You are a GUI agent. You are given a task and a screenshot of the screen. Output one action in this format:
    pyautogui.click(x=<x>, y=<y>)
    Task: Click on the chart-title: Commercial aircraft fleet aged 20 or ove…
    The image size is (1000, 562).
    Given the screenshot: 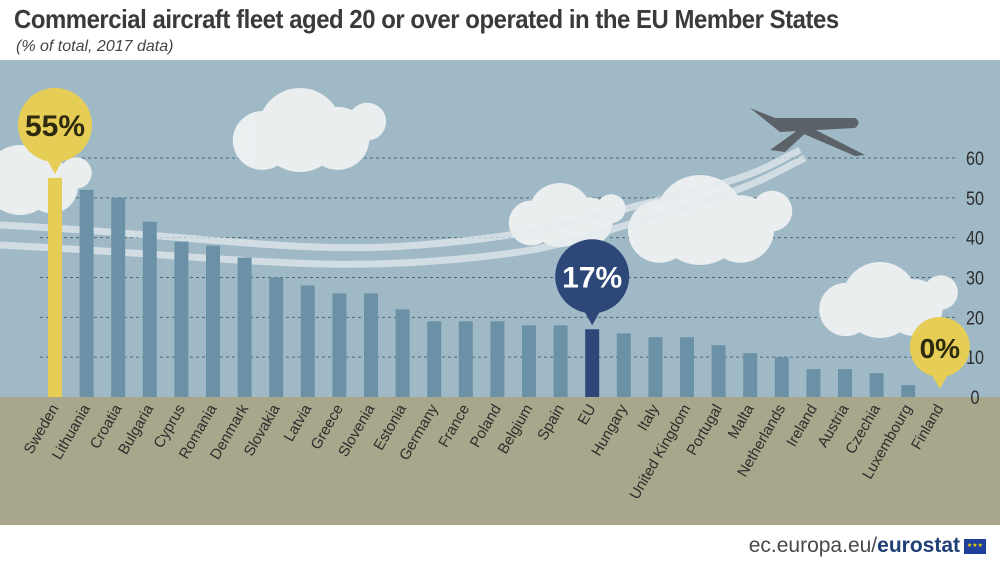 What is the action you would take?
    pyautogui.click(x=426, y=19)
    